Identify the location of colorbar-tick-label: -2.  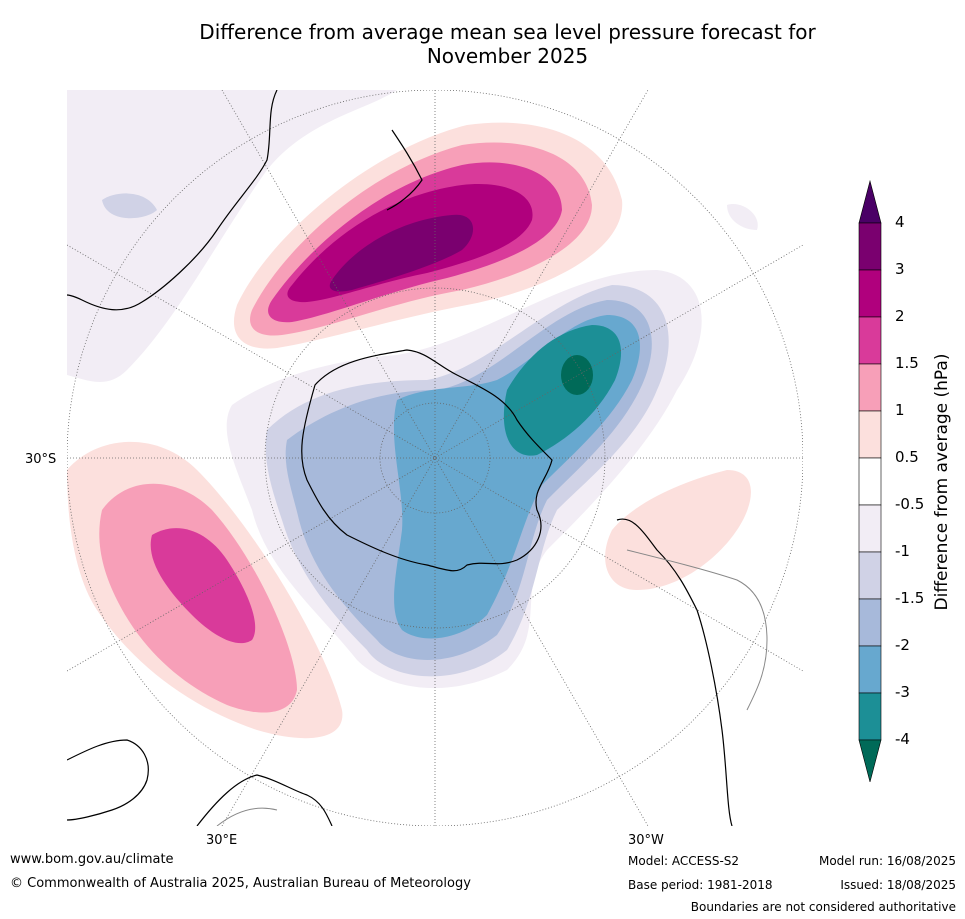
(902, 645).